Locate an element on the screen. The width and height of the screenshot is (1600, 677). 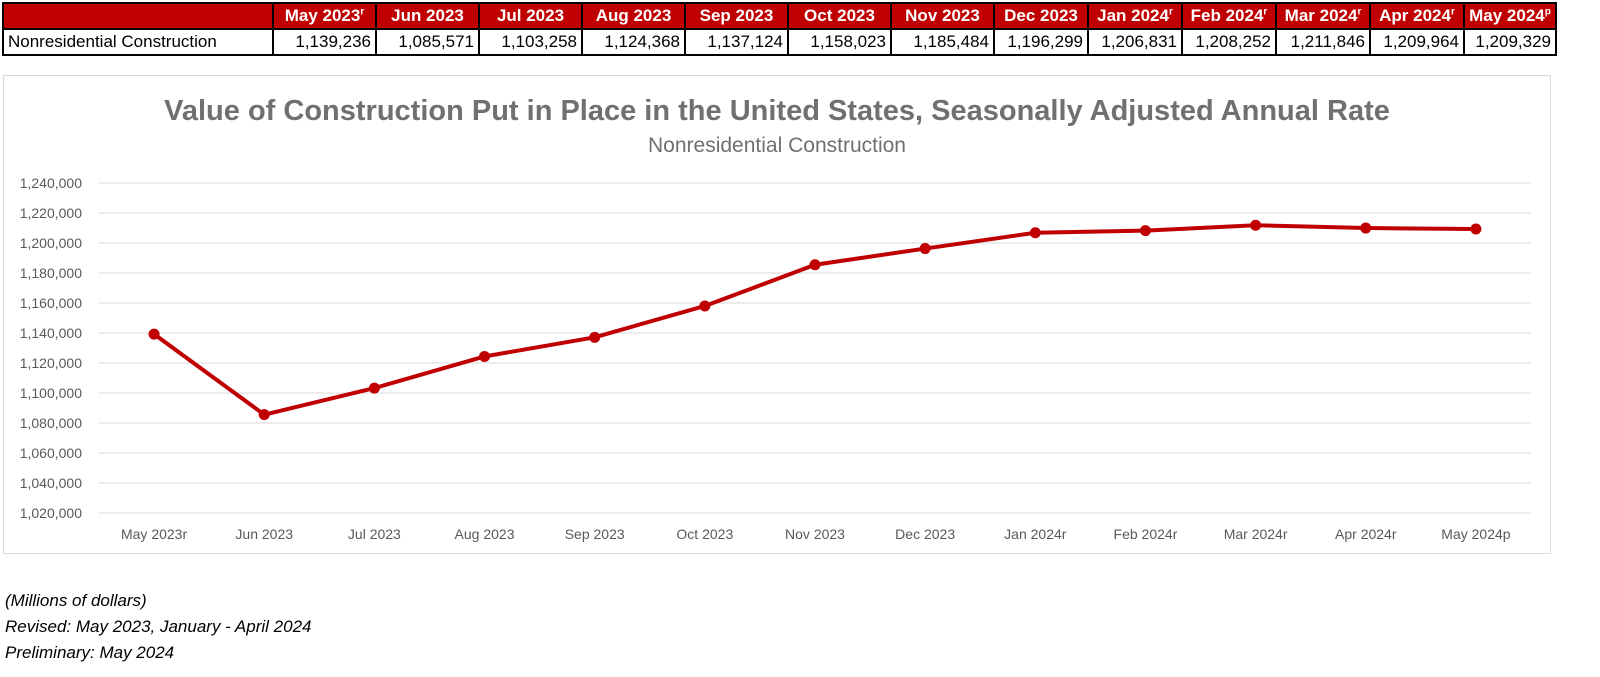
column-header: Oct 2023 is located at coordinates (839, 16).